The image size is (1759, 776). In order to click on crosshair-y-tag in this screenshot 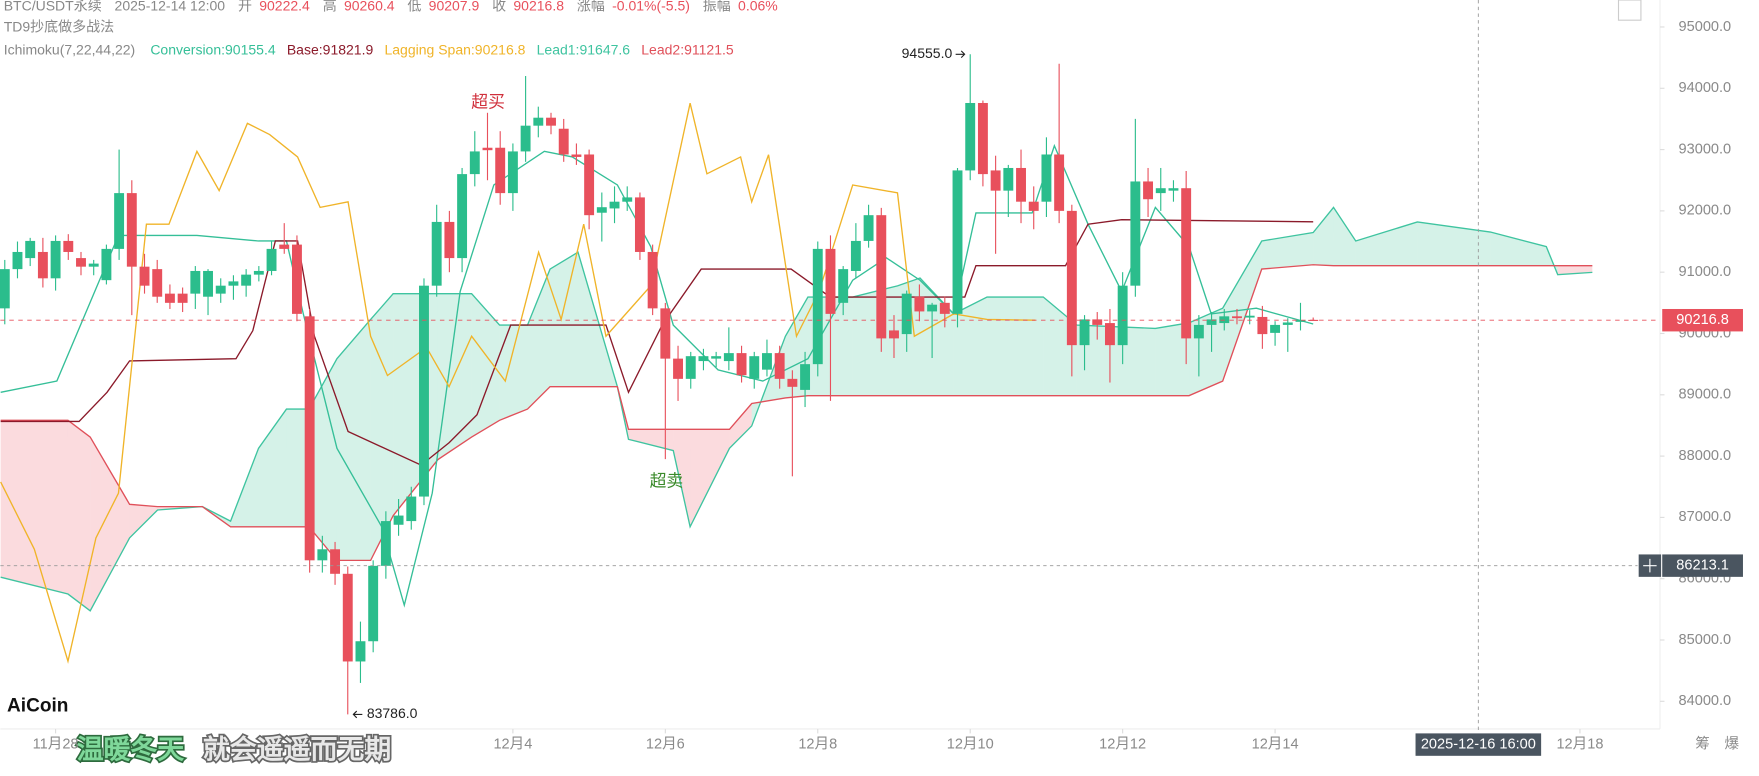, I will do `click(1702, 565)`.